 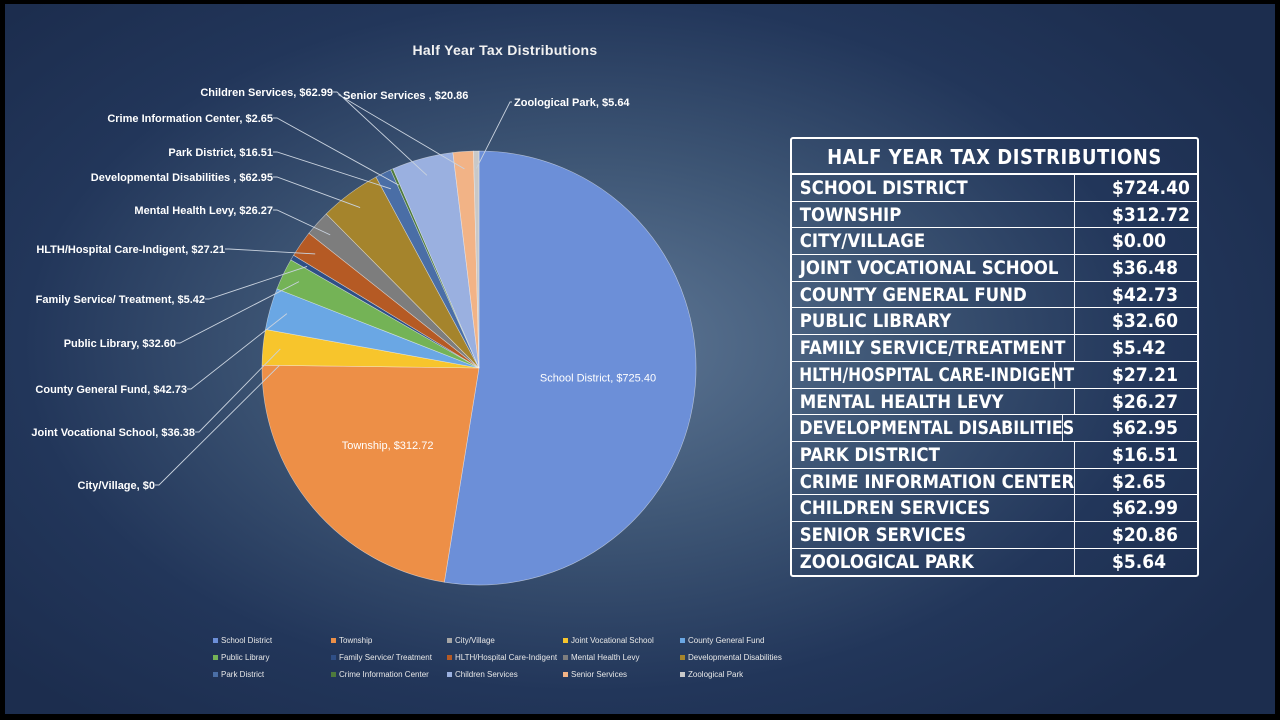 What do you see at coordinates (933, 481) in the screenshot?
I see `row-name: CRIME INFORMATION CENTER` at bounding box center [933, 481].